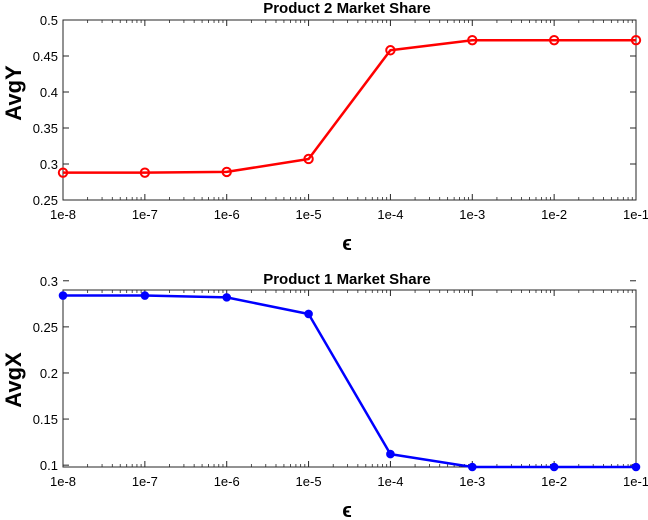 Image resolution: width=648 pixels, height=520 pixels. What do you see at coordinates (45, 419) in the screenshot?
I see `y-tick-label: 0.15` at bounding box center [45, 419].